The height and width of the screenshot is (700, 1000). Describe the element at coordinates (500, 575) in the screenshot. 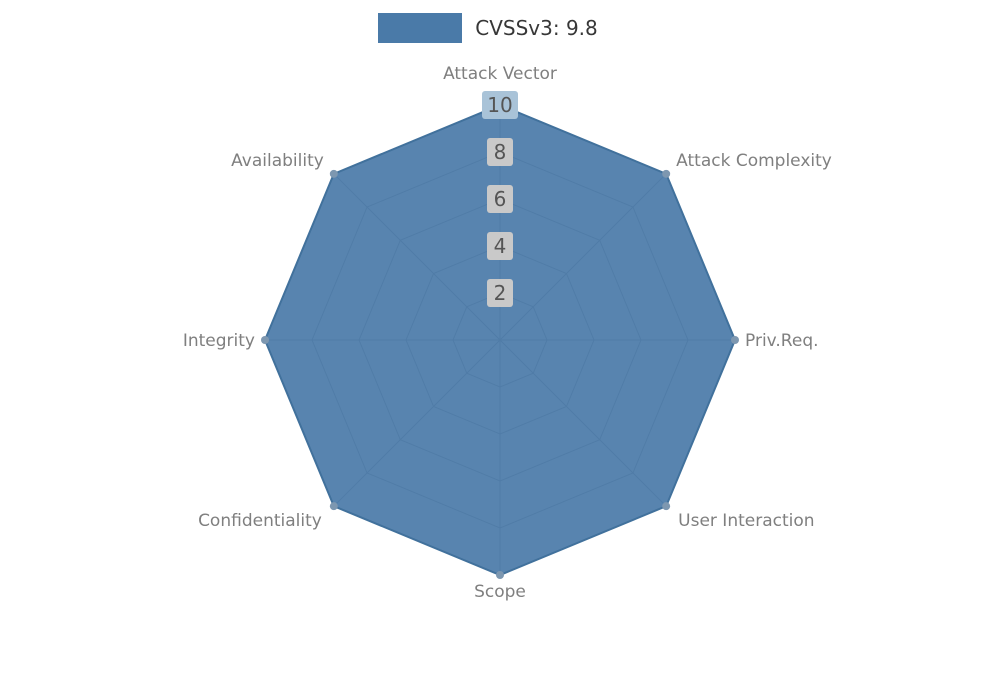

I see `series-point-scope` at that location.